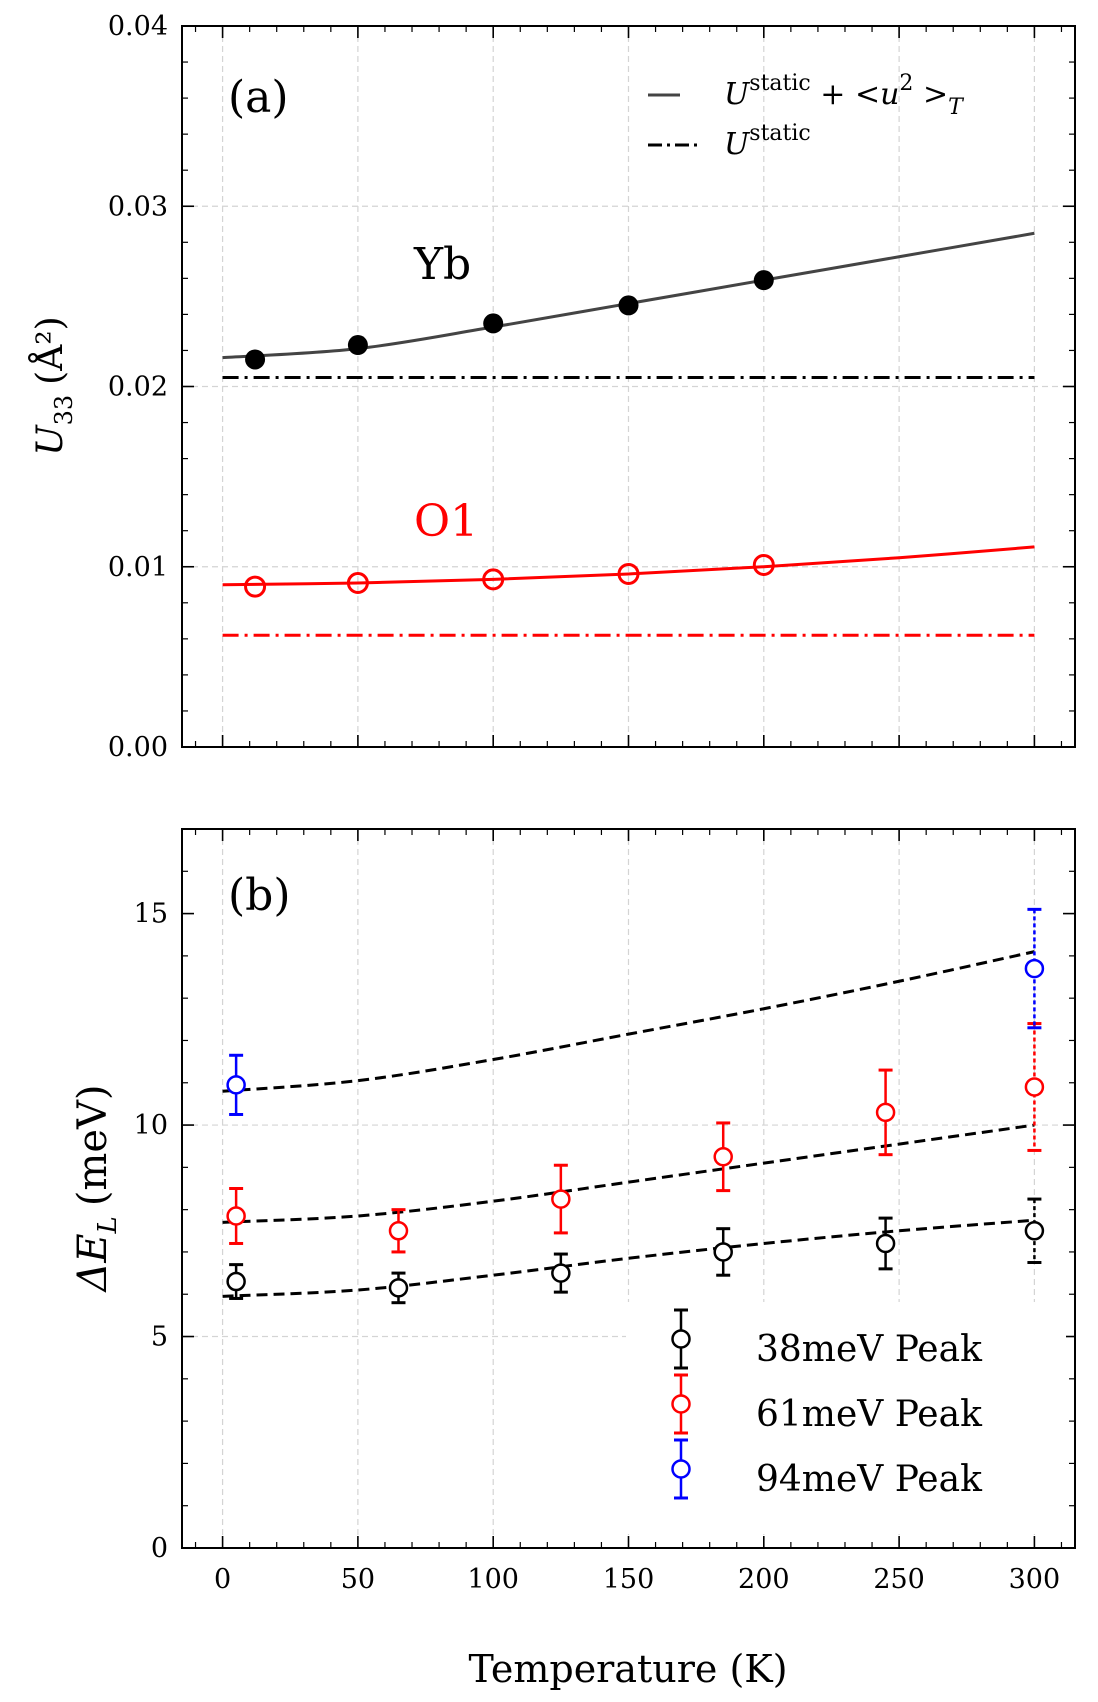 The height and width of the screenshot is (1702, 1098). What do you see at coordinates (869, 1479) in the screenshot?
I see `legend-94mev-label: 94meV Peak` at bounding box center [869, 1479].